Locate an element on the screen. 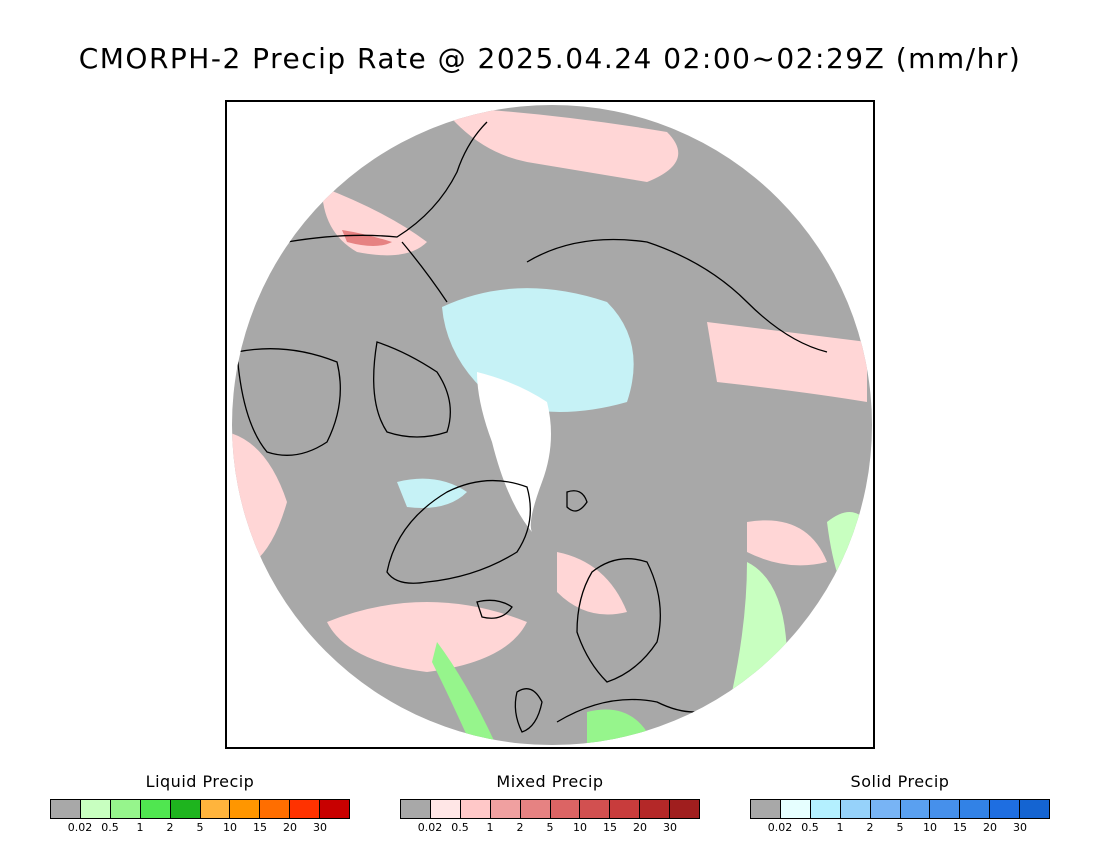  boundary-line is located at coordinates (424, 272).